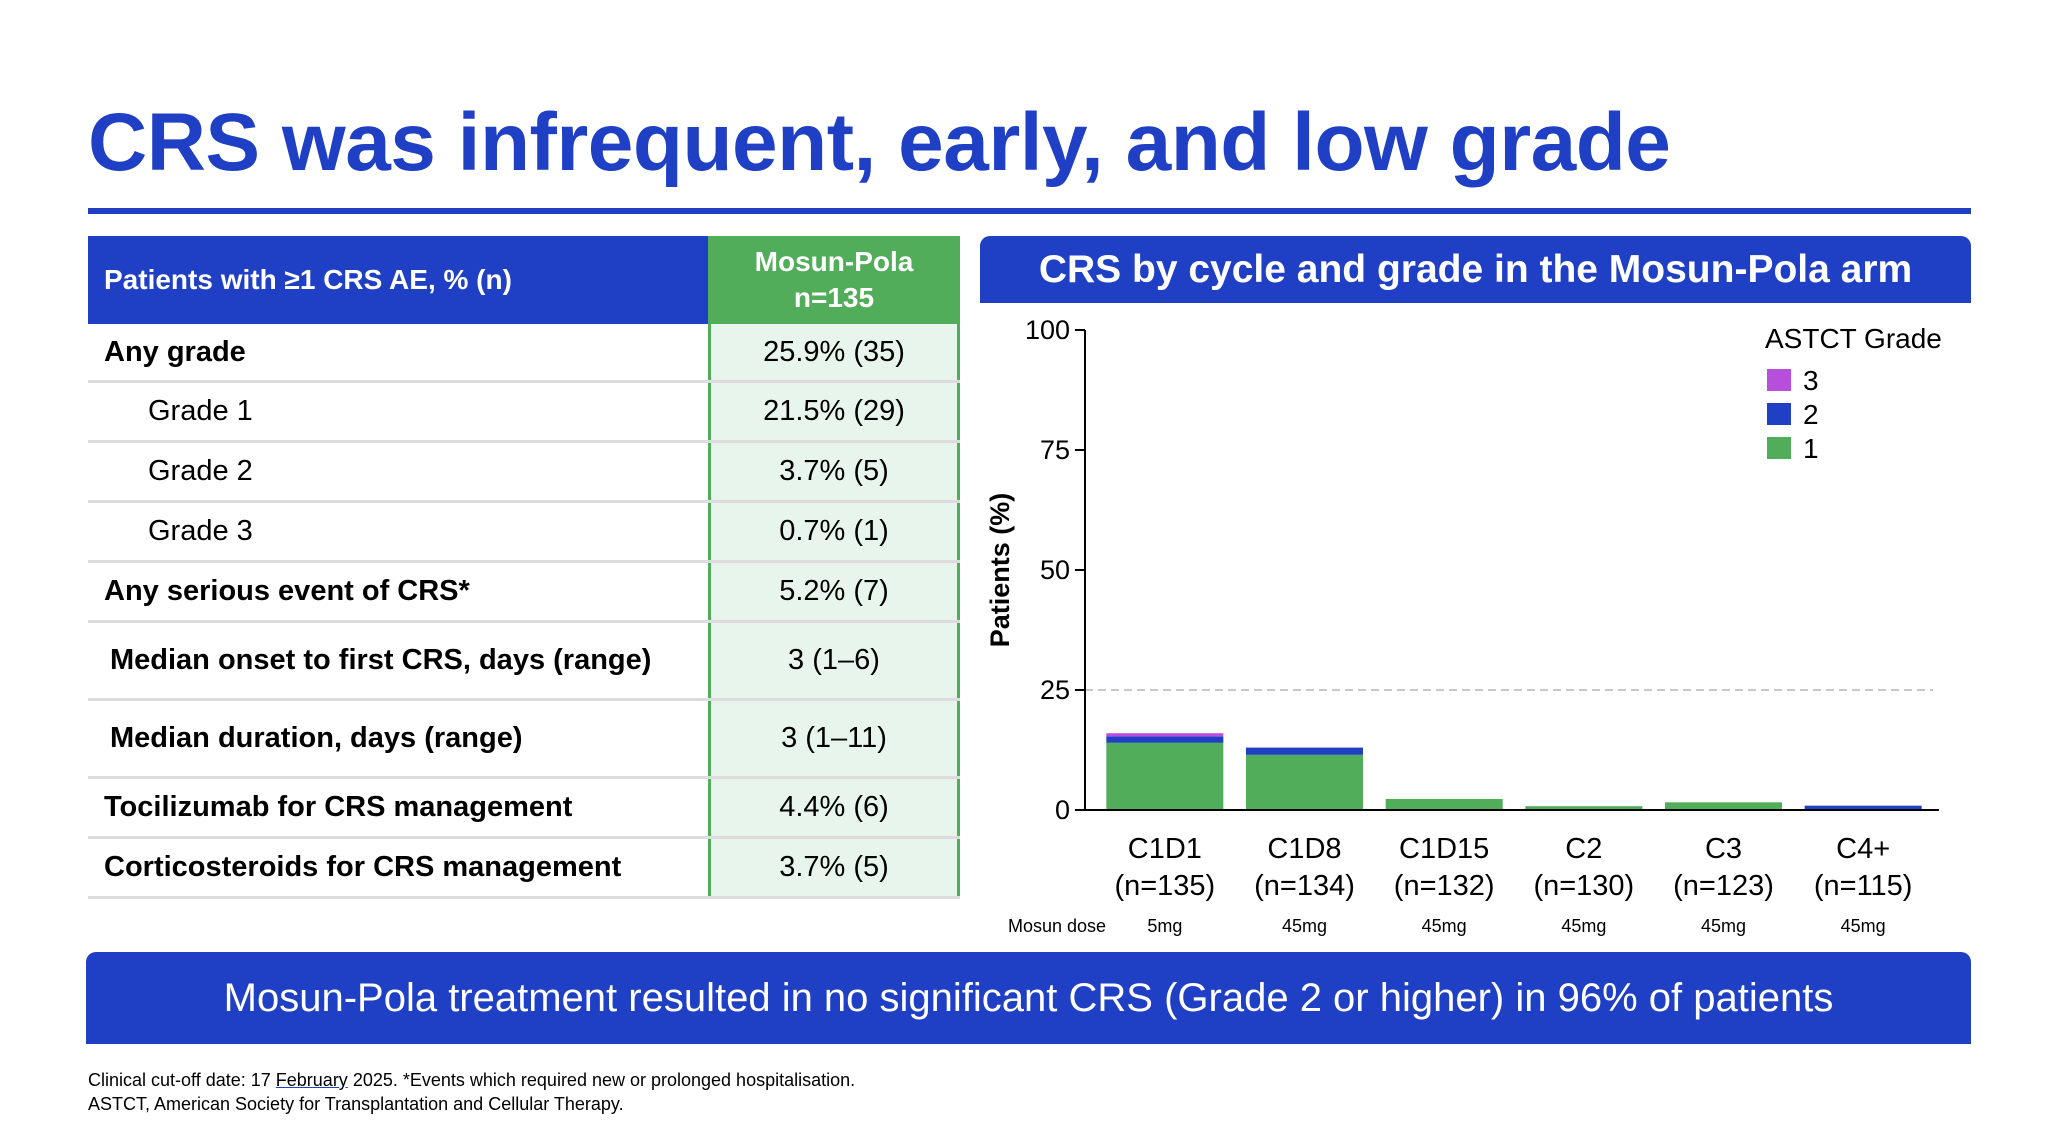 This screenshot has height=1147, width=2048. I want to click on row-value: 25.9% (35), so click(834, 352).